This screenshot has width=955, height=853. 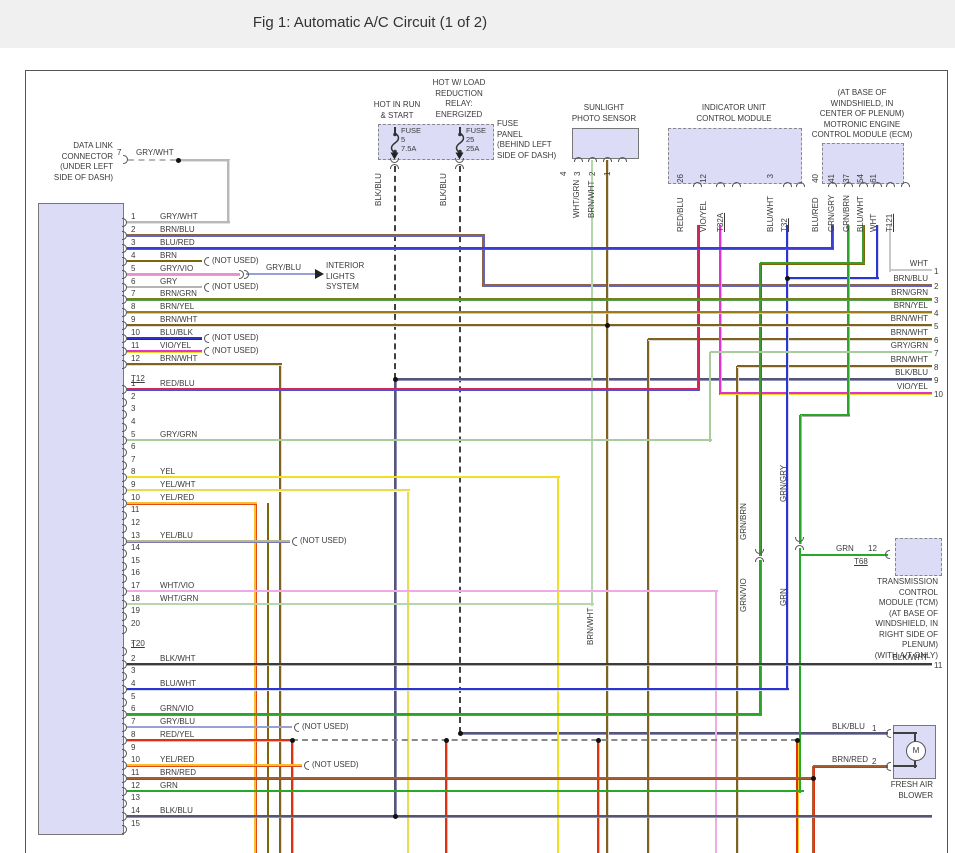 What do you see at coordinates (862, 134) in the screenshot?
I see `ecm-title: CONTROL MODULE (ECM)` at bounding box center [862, 134].